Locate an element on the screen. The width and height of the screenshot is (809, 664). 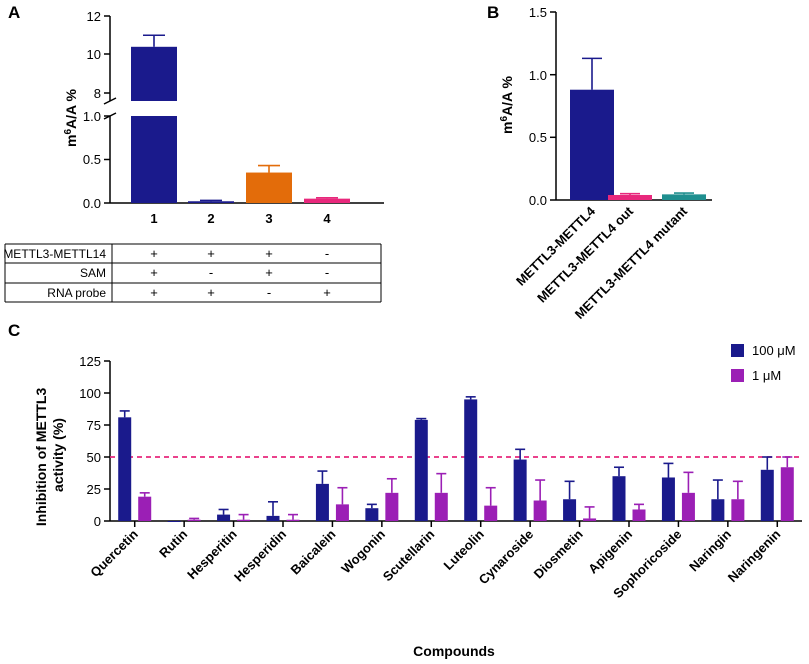
panel-c-category-label: Luteolin is located at coordinates (463, 549).